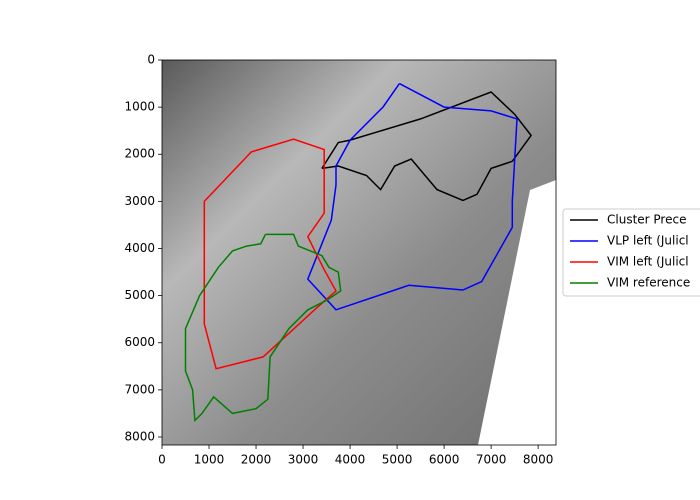 This screenshot has height=500, width=700. I want to click on x-tick-label: 4000, so click(350, 460).